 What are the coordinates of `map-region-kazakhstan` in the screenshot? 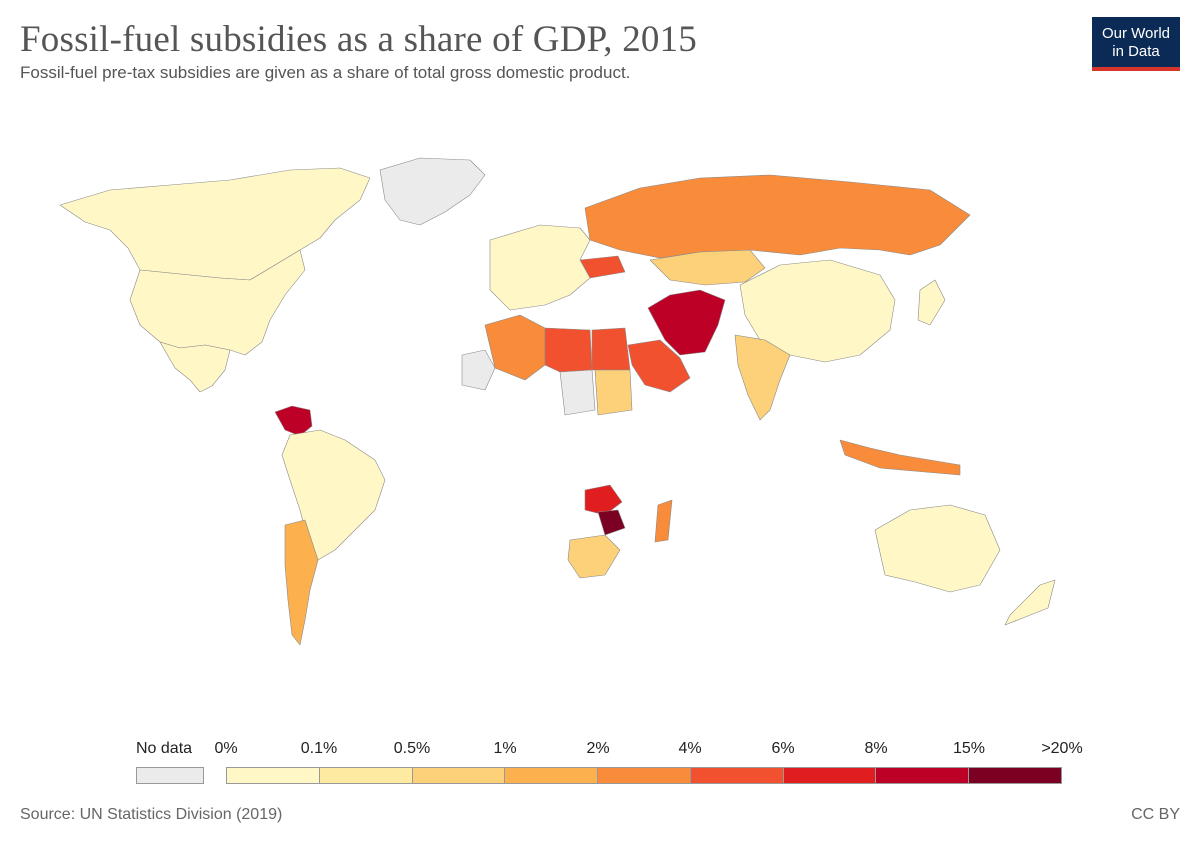 It's located at (707, 267).